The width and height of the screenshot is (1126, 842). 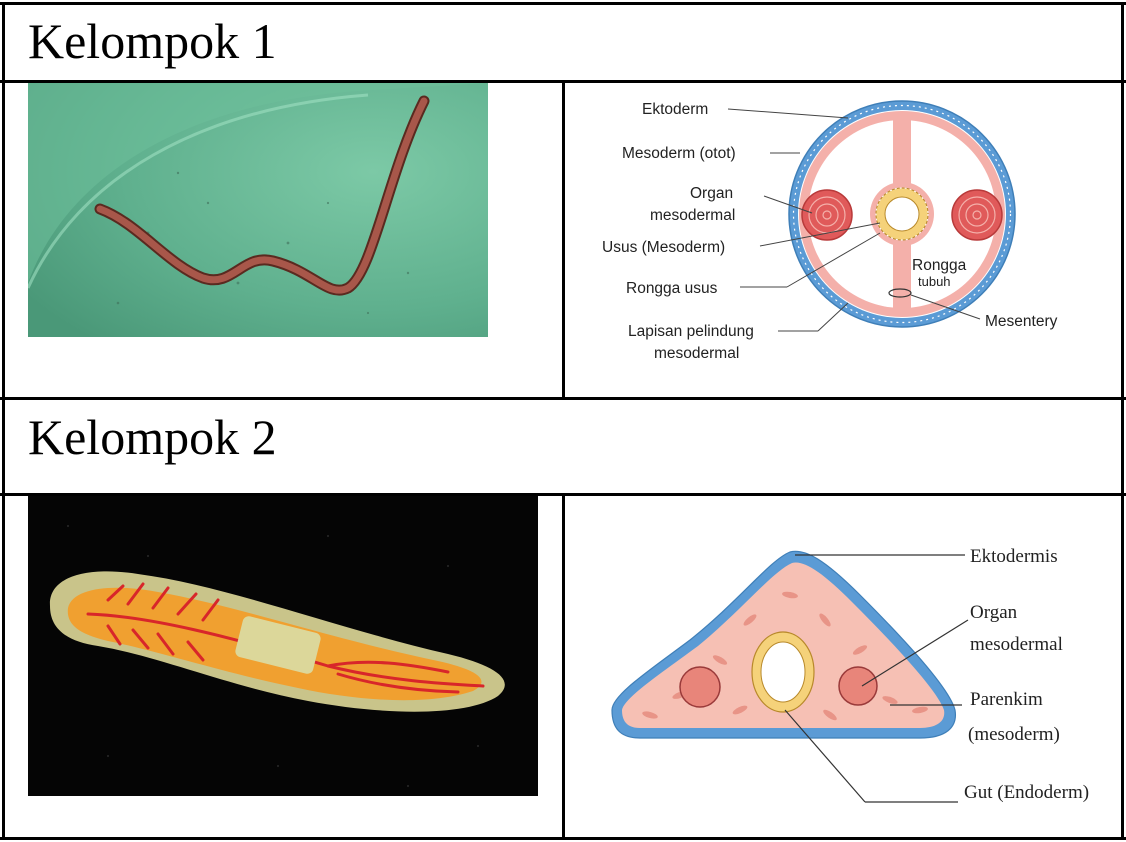 What do you see at coordinates (663, 247) in the screenshot?
I see `label-usus: Usus (Mesoderm)` at bounding box center [663, 247].